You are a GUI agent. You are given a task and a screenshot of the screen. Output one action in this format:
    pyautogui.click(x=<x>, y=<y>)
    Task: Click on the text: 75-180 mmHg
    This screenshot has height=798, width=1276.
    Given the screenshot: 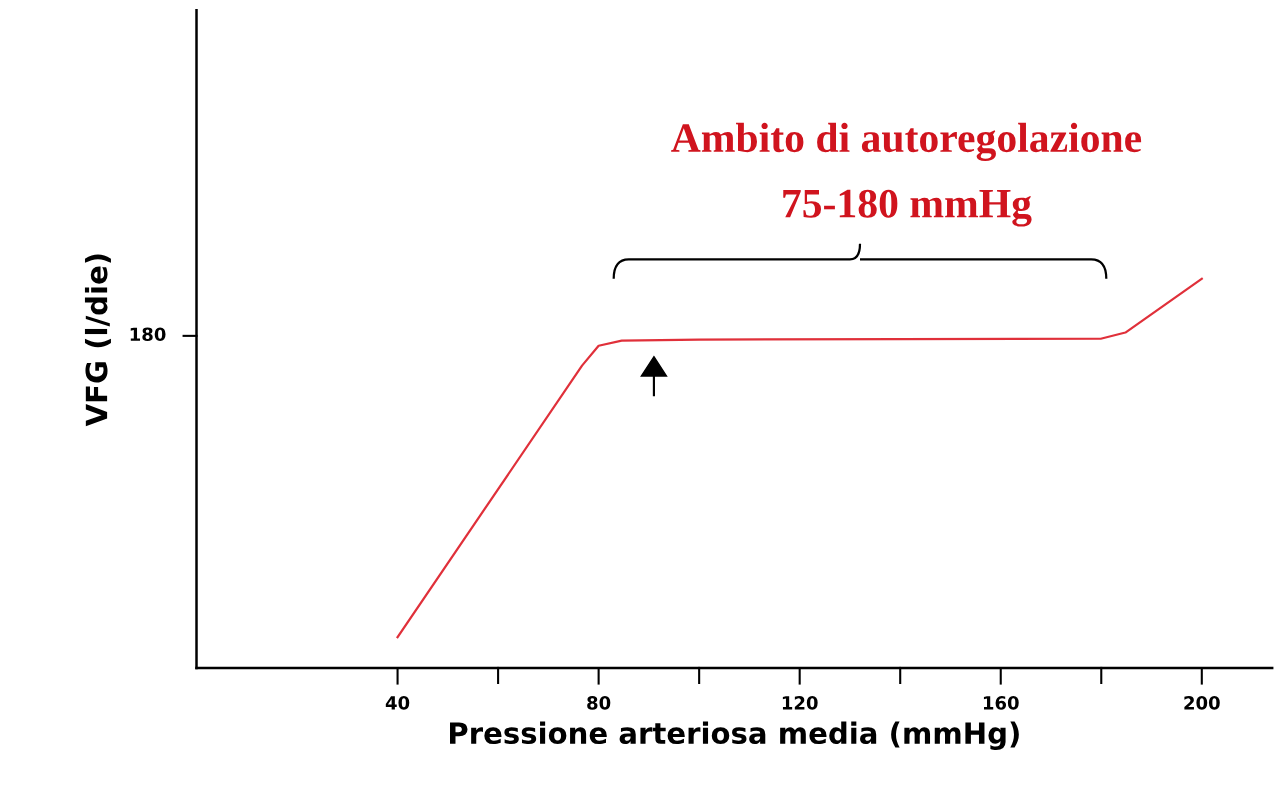 What is the action you would take?
    pyautogui.click(x=907, y=208)
    